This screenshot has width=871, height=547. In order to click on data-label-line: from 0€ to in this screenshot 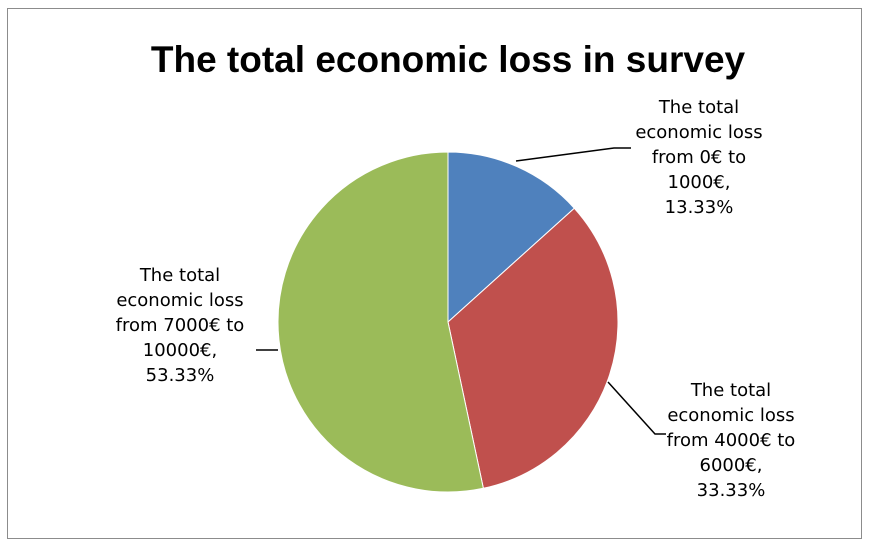, I will do `click(699, 157)`.